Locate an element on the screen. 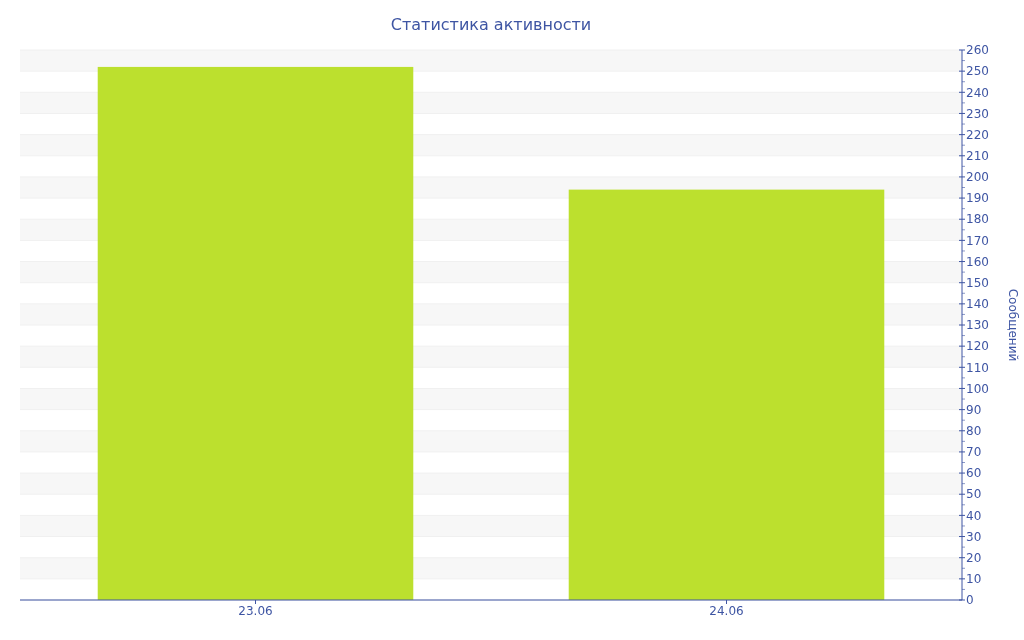 The height and width of the screenshot is (640, 1024). y-tick-label: 110 is located at coordinates (977, 367).